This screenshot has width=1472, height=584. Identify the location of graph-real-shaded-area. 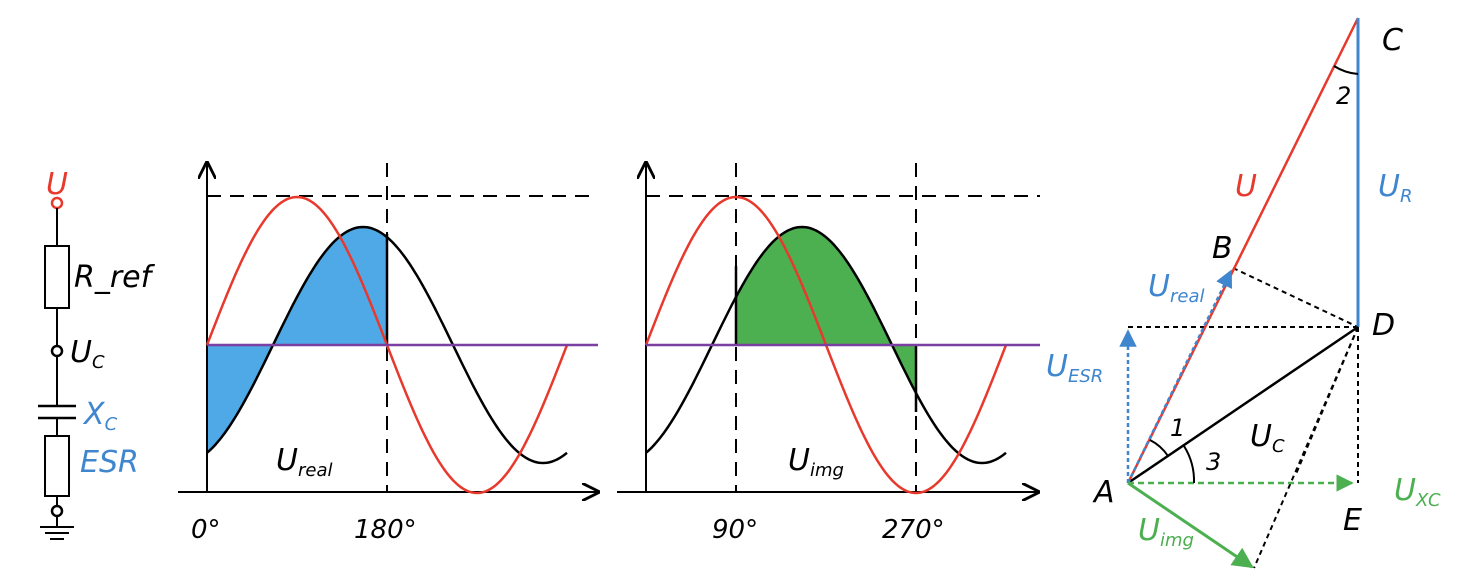
(297, 340).